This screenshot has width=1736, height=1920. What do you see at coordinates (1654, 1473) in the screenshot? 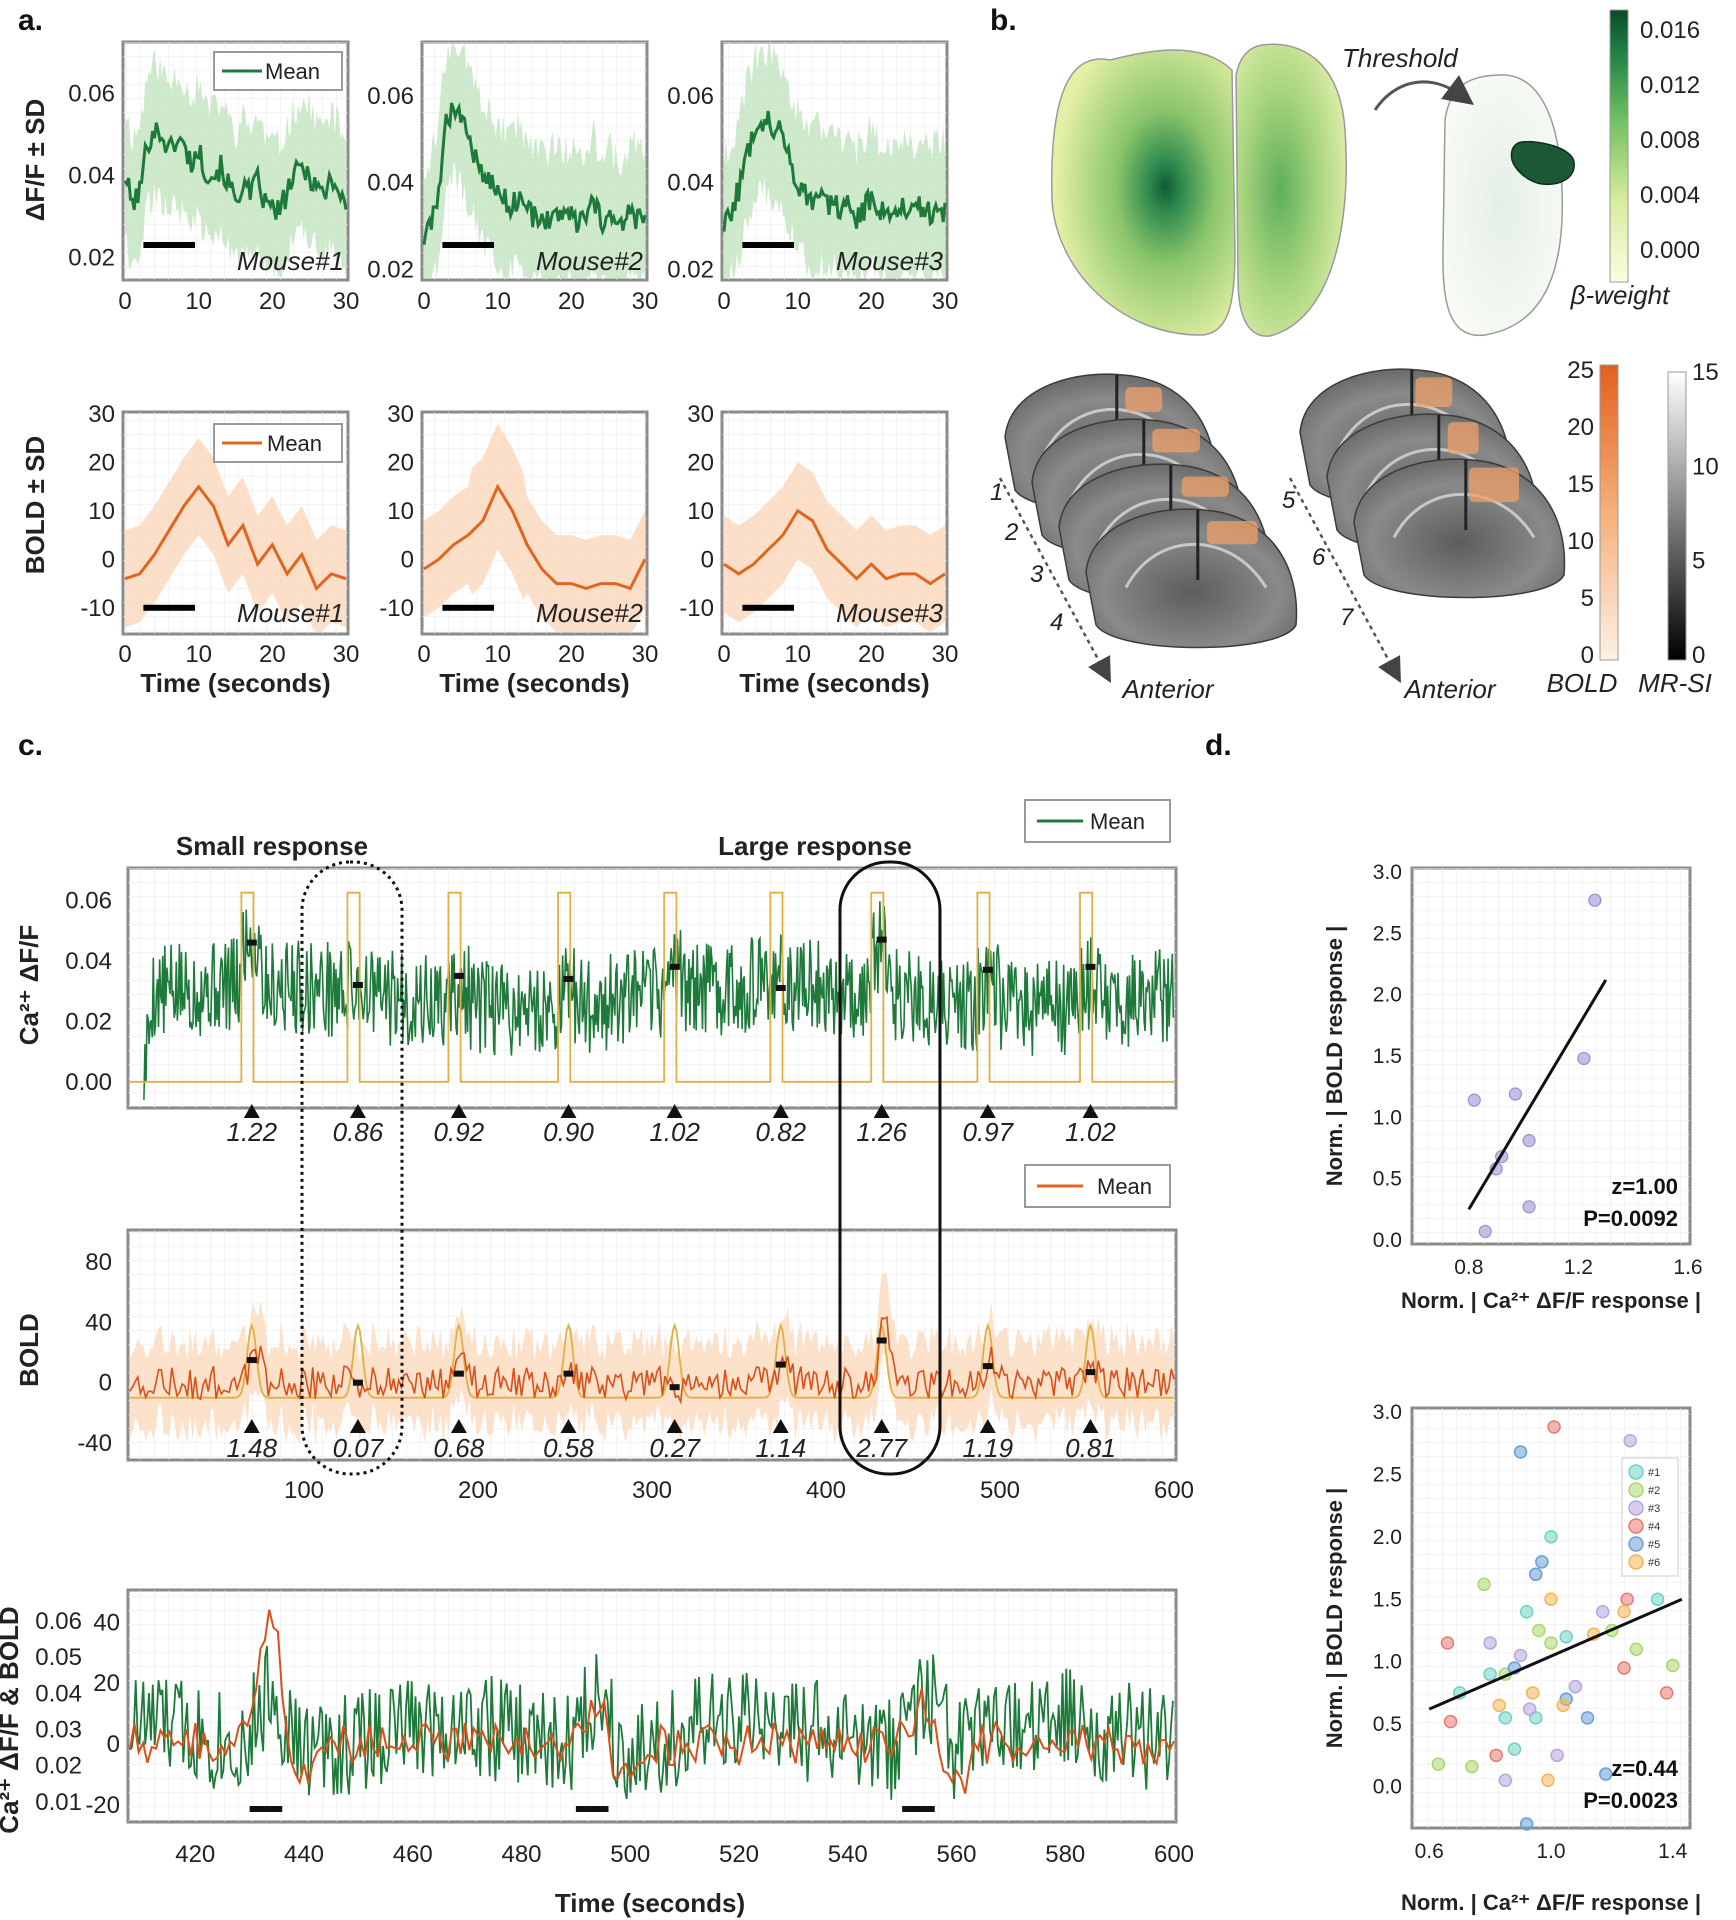
I see `d-all-legend-label: #1` at bounding box center [1654, 1473].